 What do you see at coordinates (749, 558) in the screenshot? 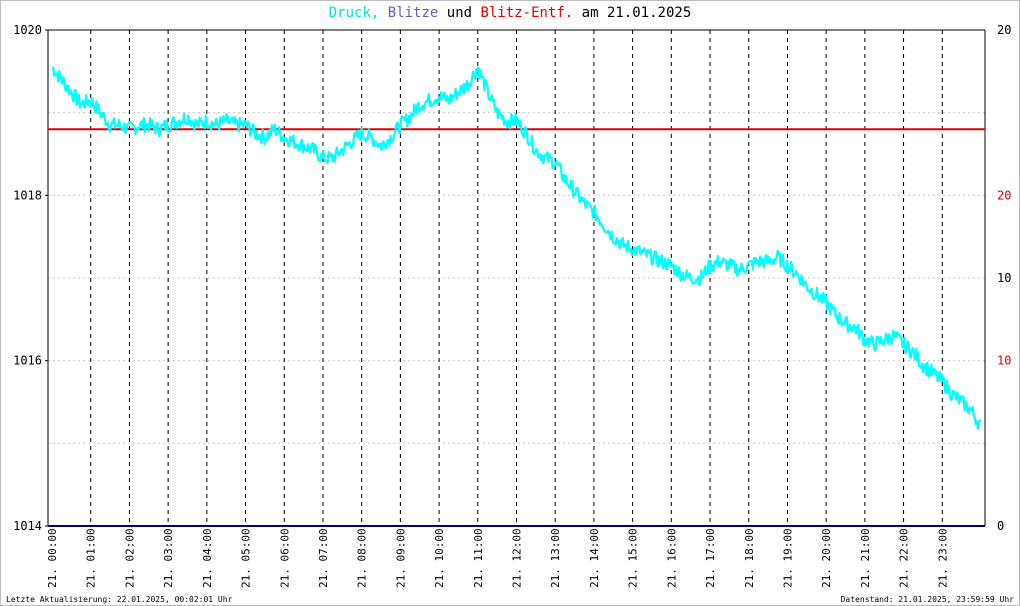
I see `x-tick-label: 21. 18:00` at bounding box center [749, 558].